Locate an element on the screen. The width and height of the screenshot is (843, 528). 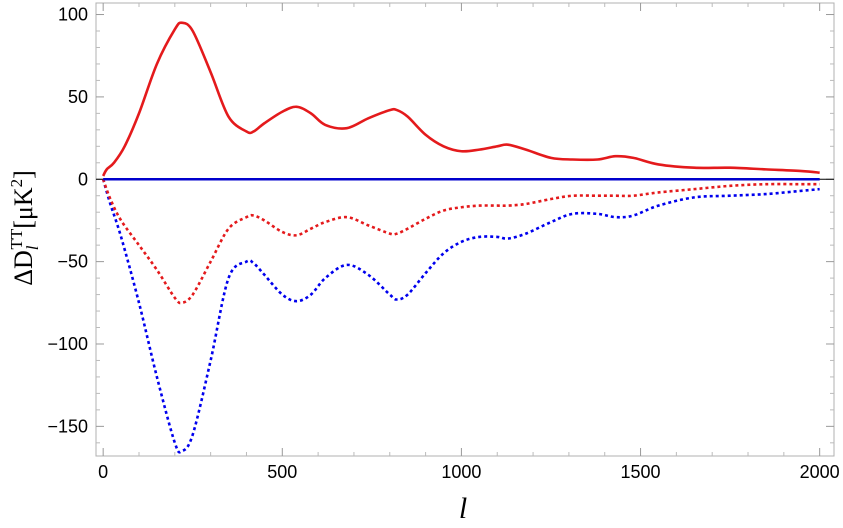
y-tick-label: 100 is located at coordinates (73, 15).